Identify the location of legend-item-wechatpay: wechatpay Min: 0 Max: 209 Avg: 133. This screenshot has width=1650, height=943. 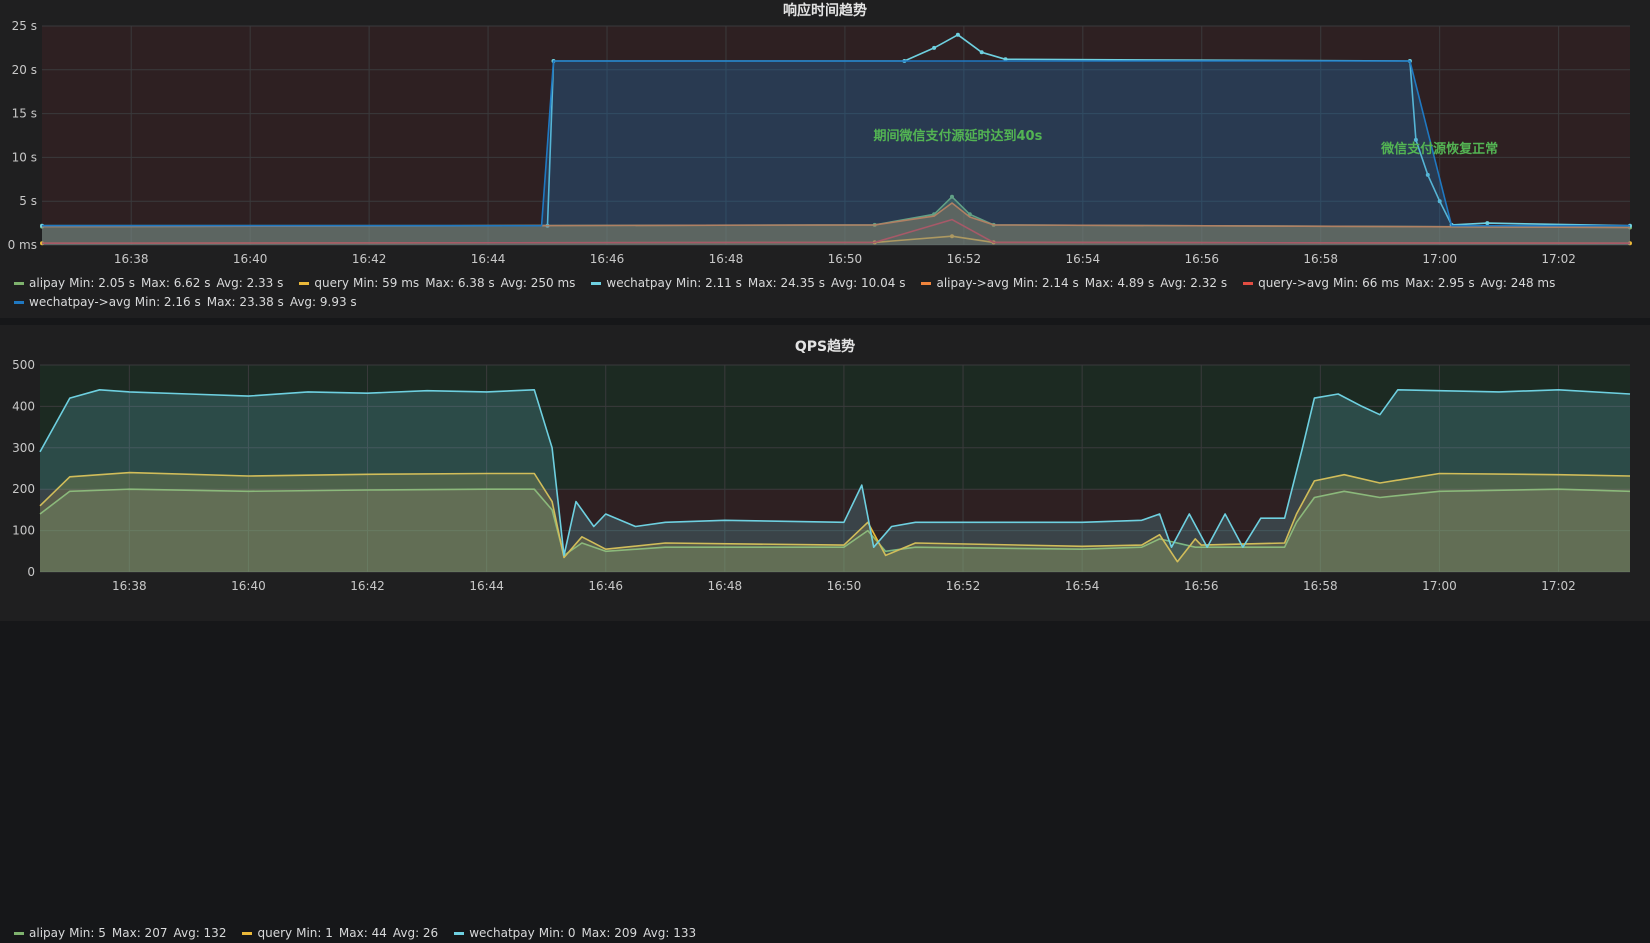
(578, 933).